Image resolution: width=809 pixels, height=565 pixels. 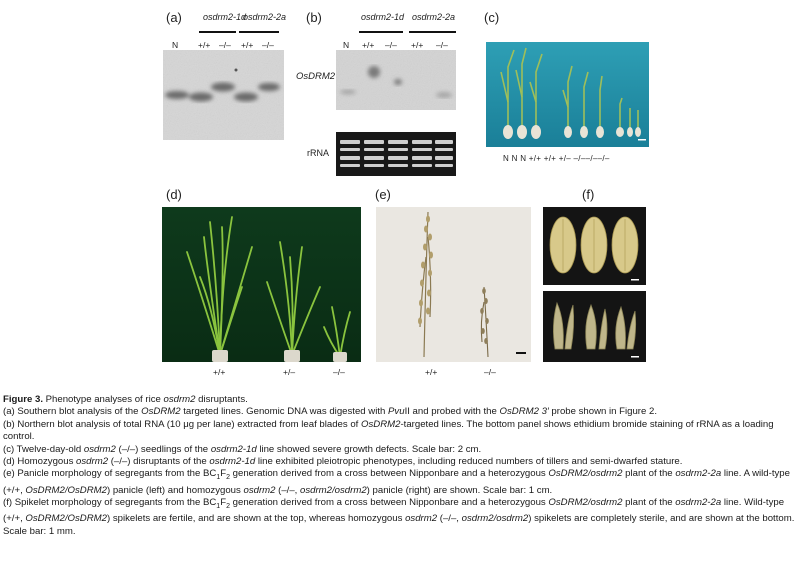 What do you see at coordinates (219, 372) in the screenshot?
I see `panel-d-genotype-1: +/+` at bounding box center [219, 372].